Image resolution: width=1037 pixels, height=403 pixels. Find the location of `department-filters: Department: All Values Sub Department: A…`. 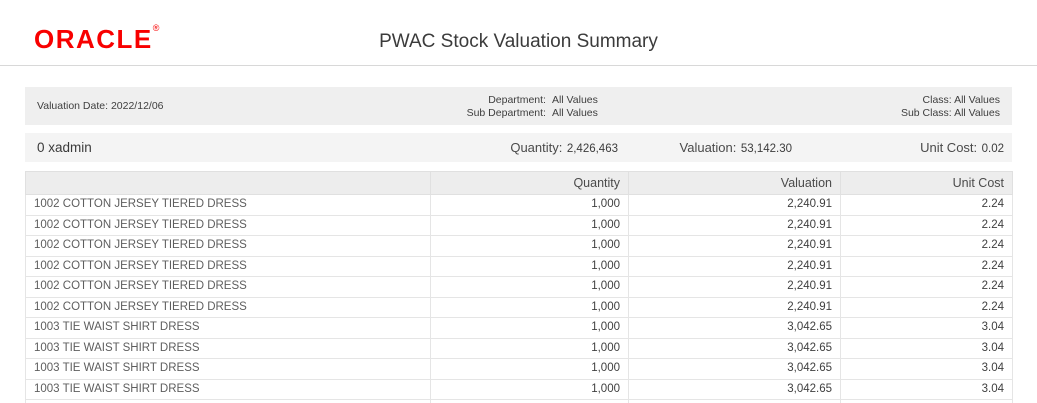

department-filters: Department: All Values Sub Department: A… is located at coordinates (532, 106).